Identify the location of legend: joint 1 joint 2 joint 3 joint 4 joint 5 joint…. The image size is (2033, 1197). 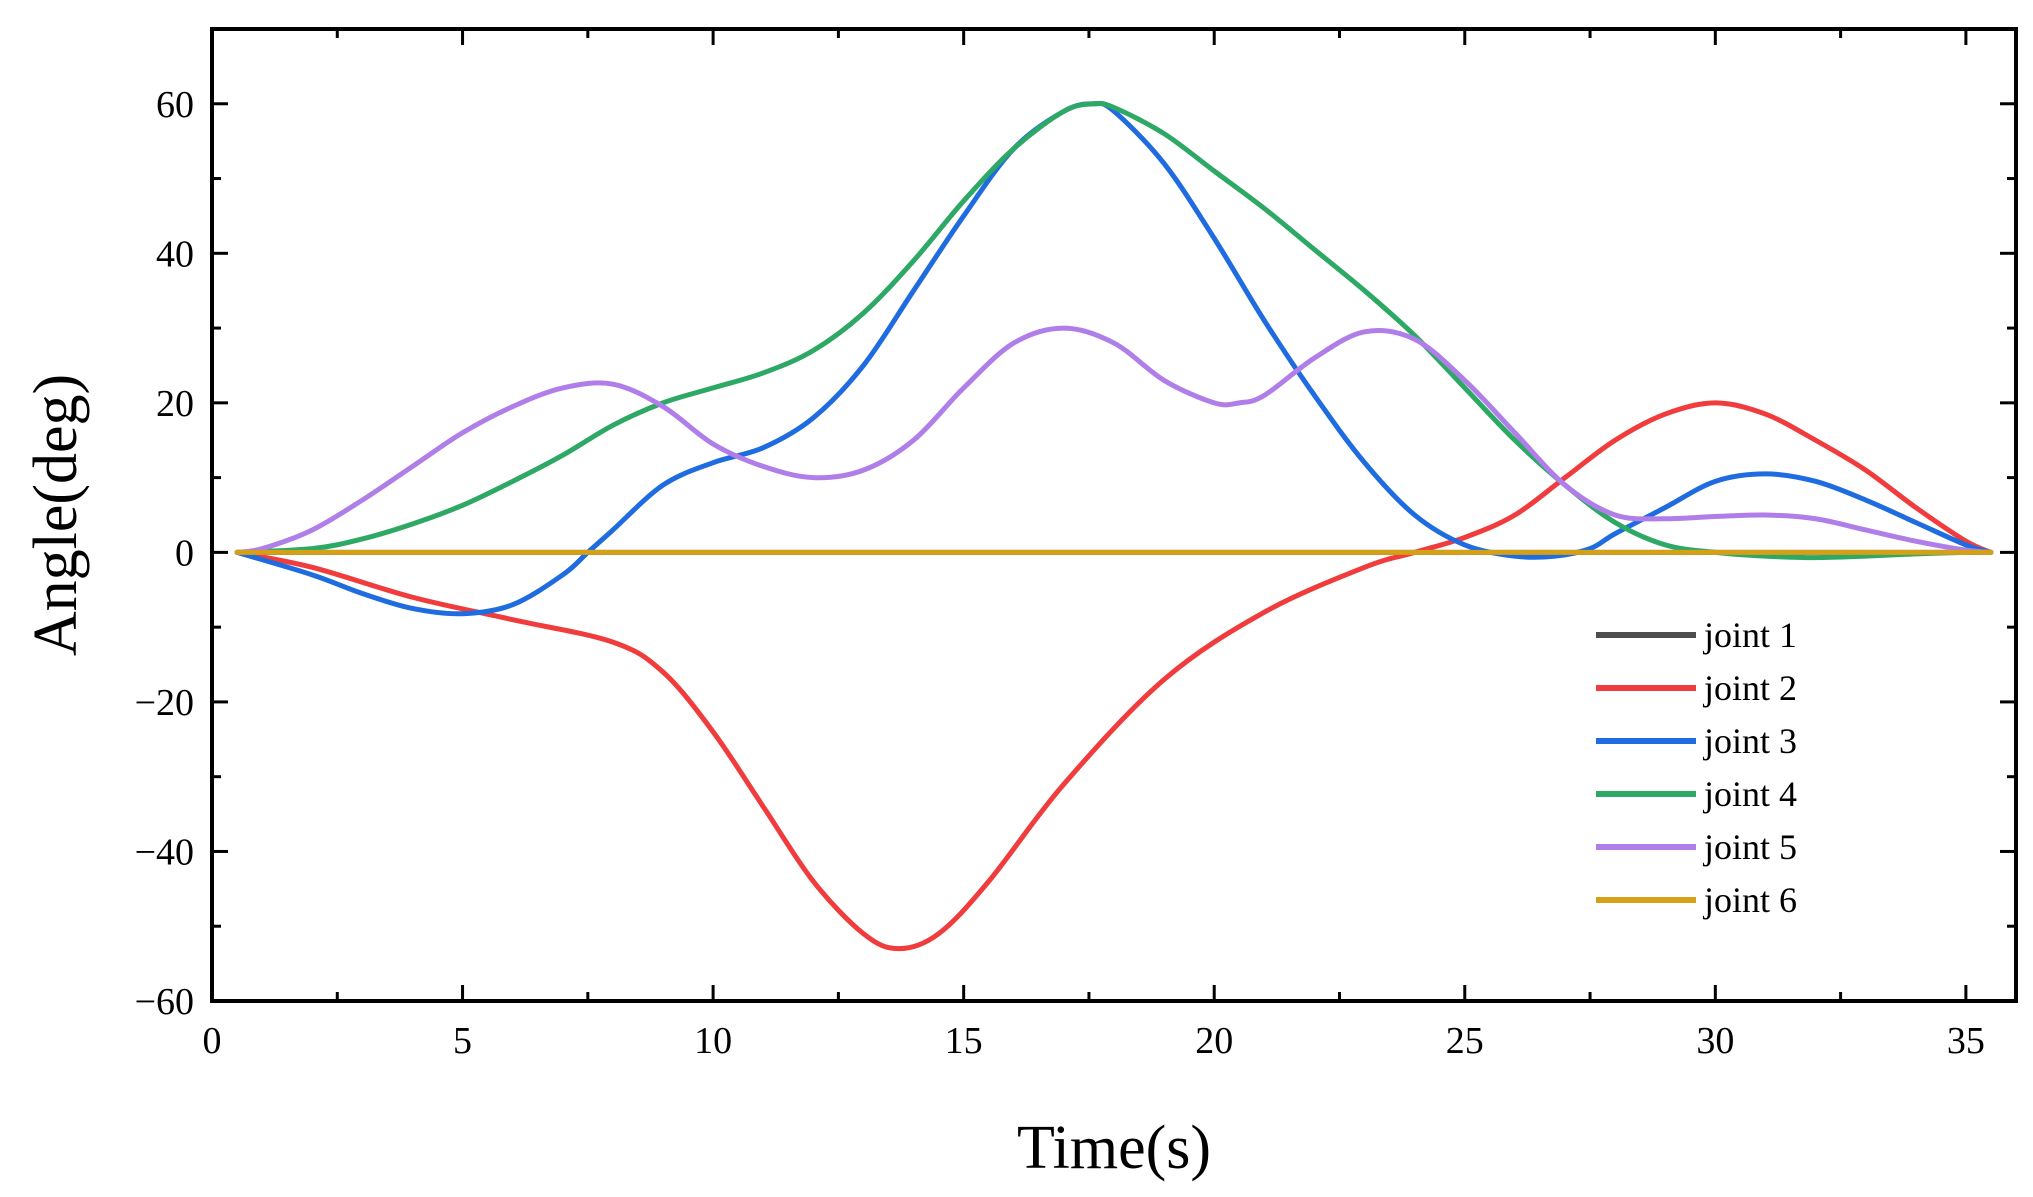
(1696, 767).